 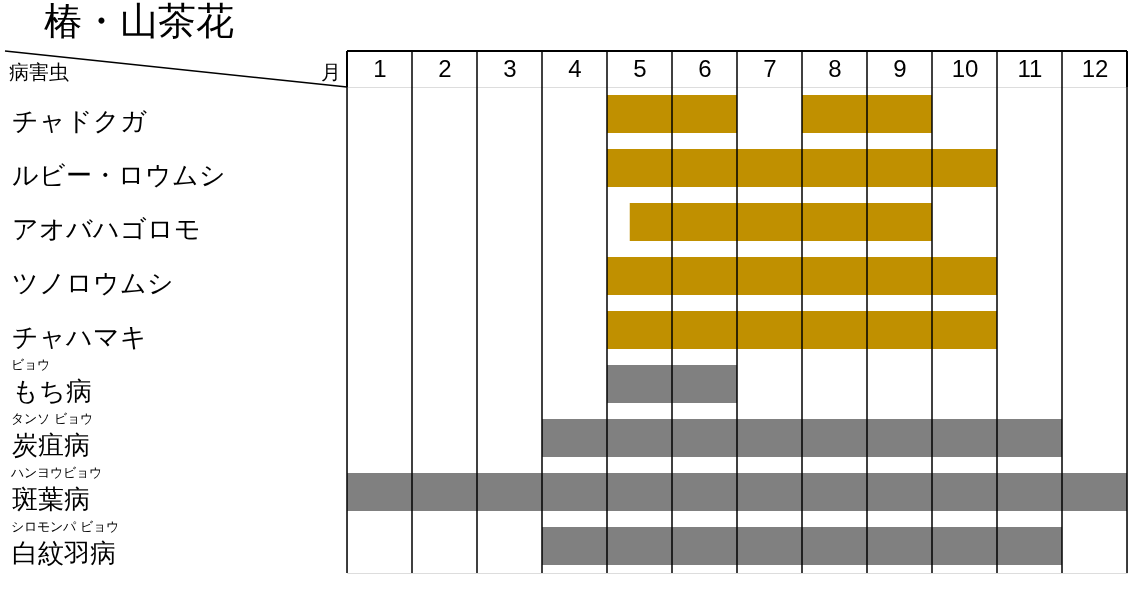 I want to click on y-tick-label: 白紋羽病, so click(x=63, y=553).